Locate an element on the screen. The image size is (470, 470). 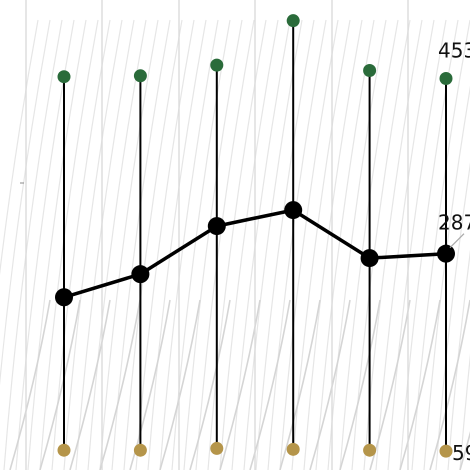
data-label: 287 is located at coordinates (454, 223).